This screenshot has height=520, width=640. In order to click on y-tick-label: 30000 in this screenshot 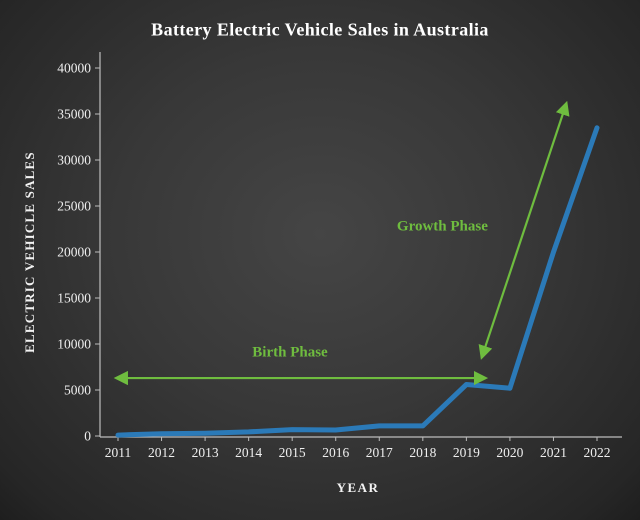, I will do `click(74, 160)`.